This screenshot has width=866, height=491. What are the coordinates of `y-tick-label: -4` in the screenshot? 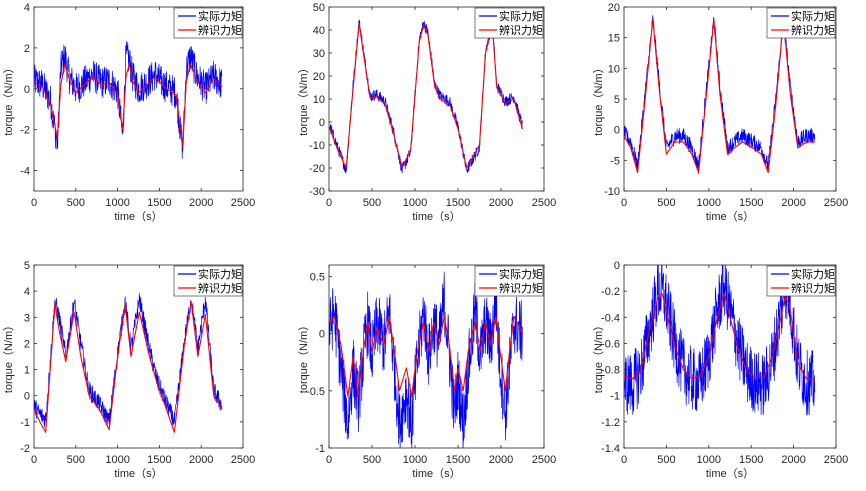 It's located at (25, 172).